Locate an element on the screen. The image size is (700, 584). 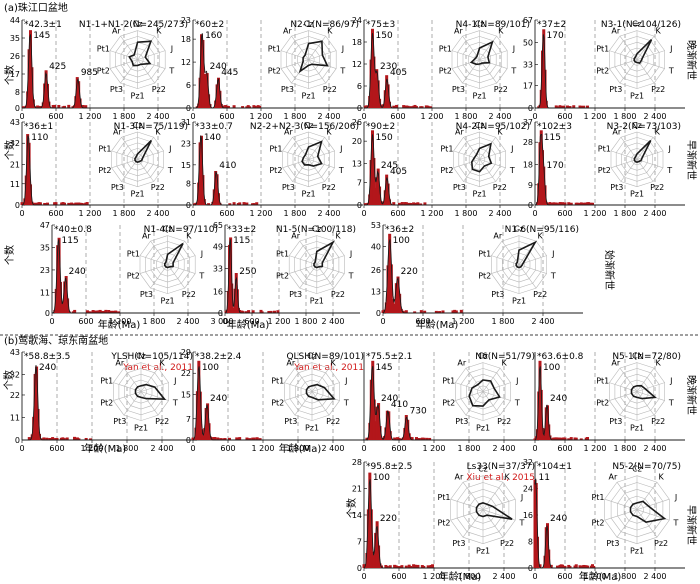
y-tick-label: 50 is located at coordinates (528, 42).